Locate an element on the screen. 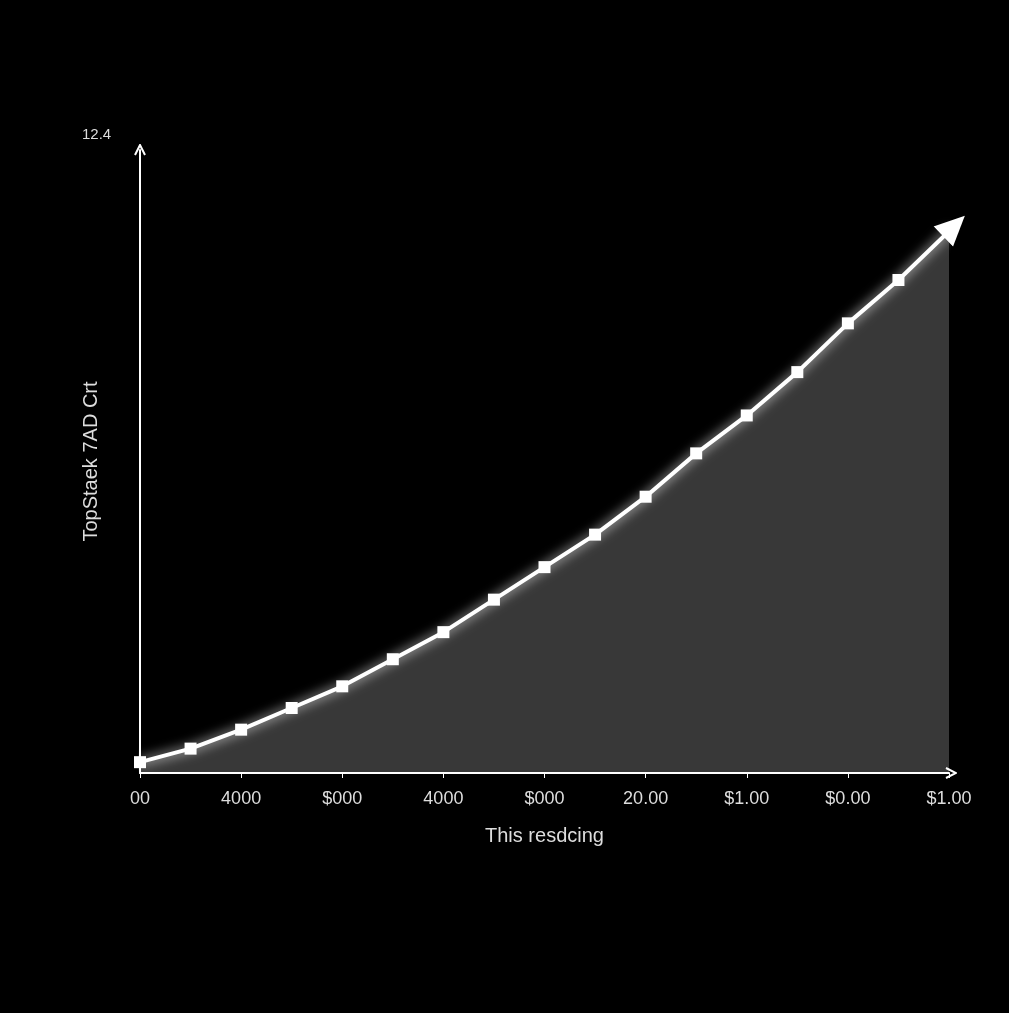 The width and height of the screenshot is (1009, 1013). x-axis-title: This resdcing is located at coordinates (544, 835).